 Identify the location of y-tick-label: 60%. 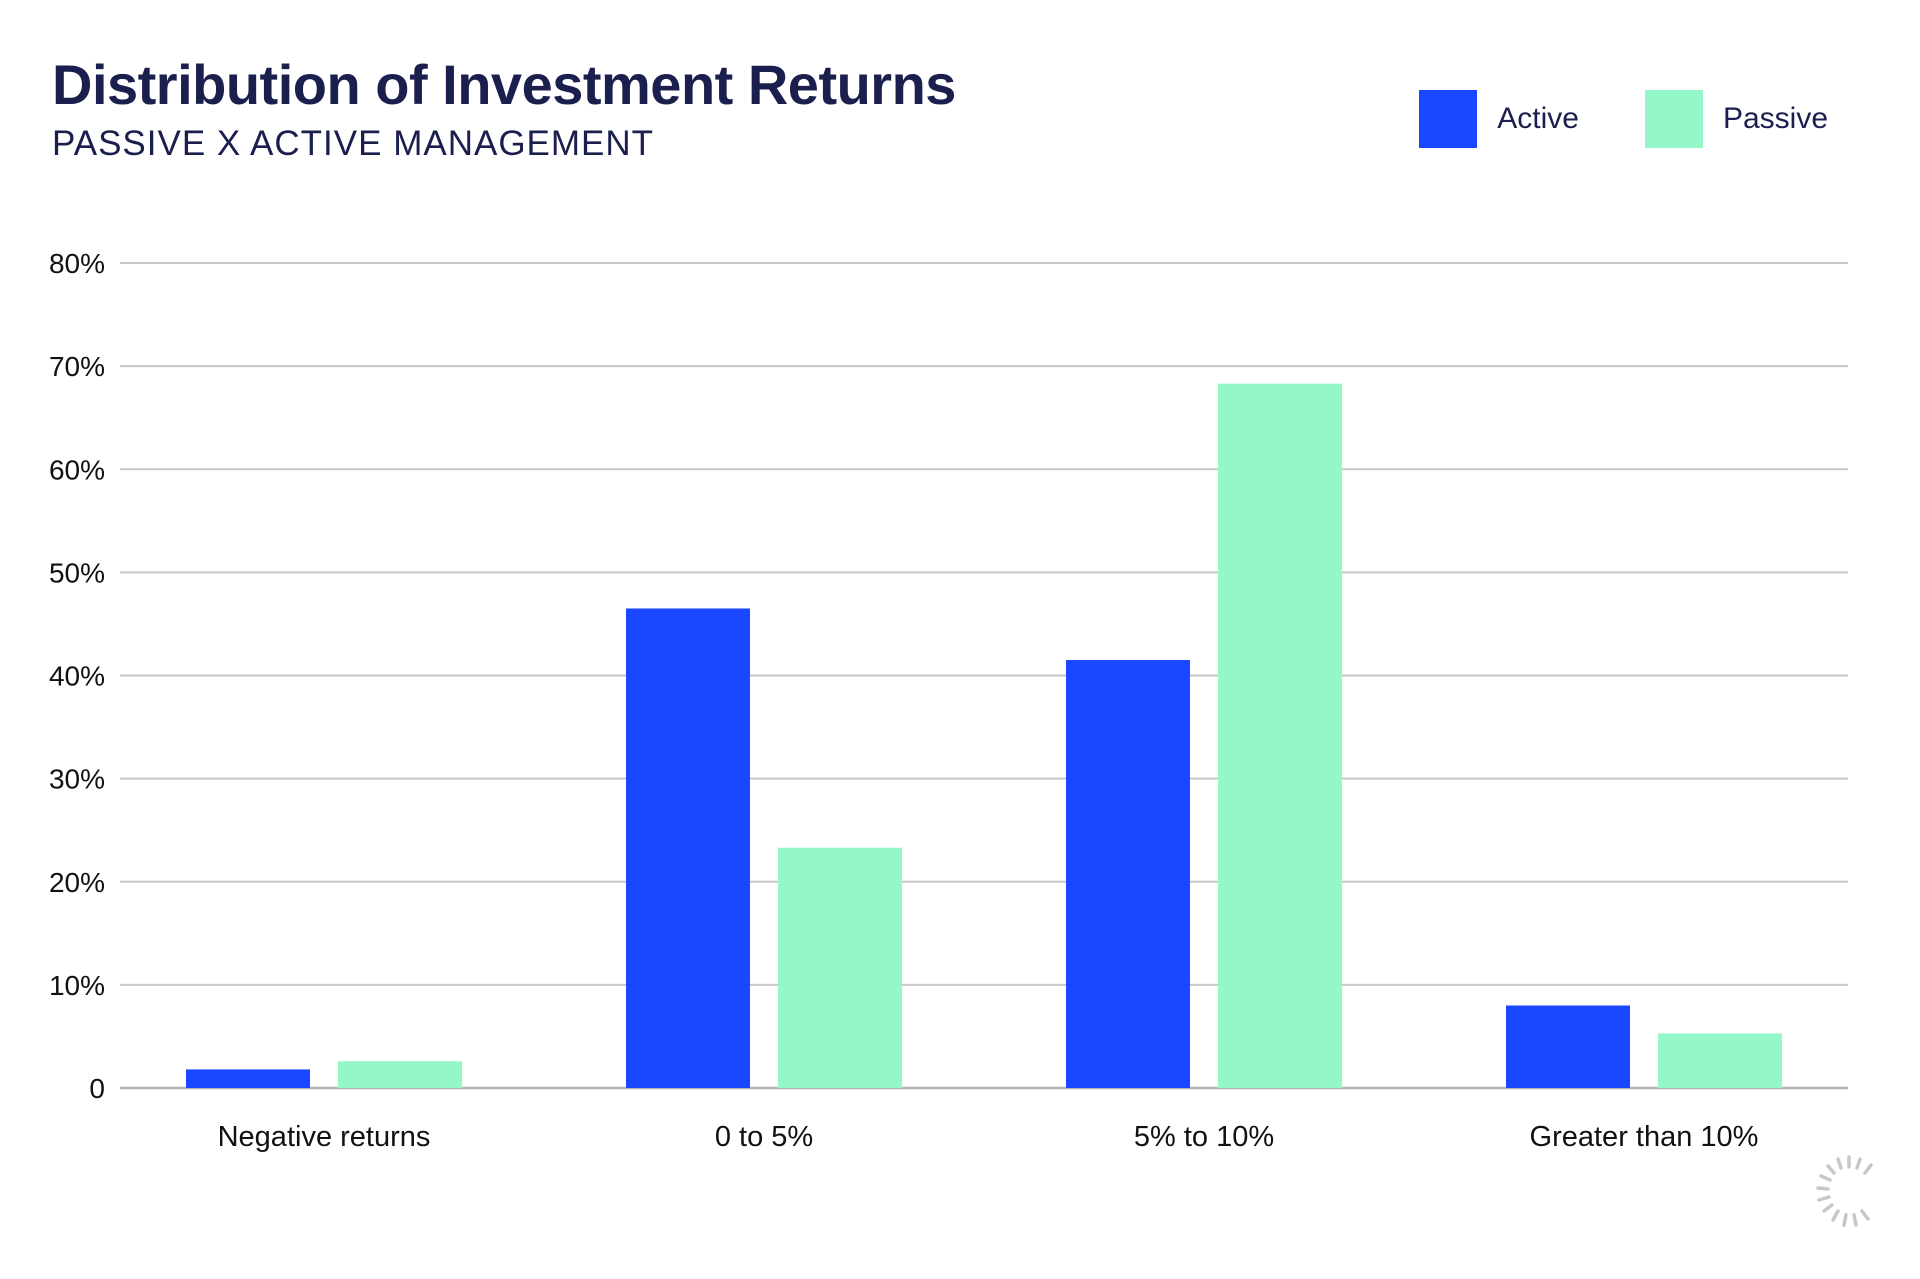
(77, 469).